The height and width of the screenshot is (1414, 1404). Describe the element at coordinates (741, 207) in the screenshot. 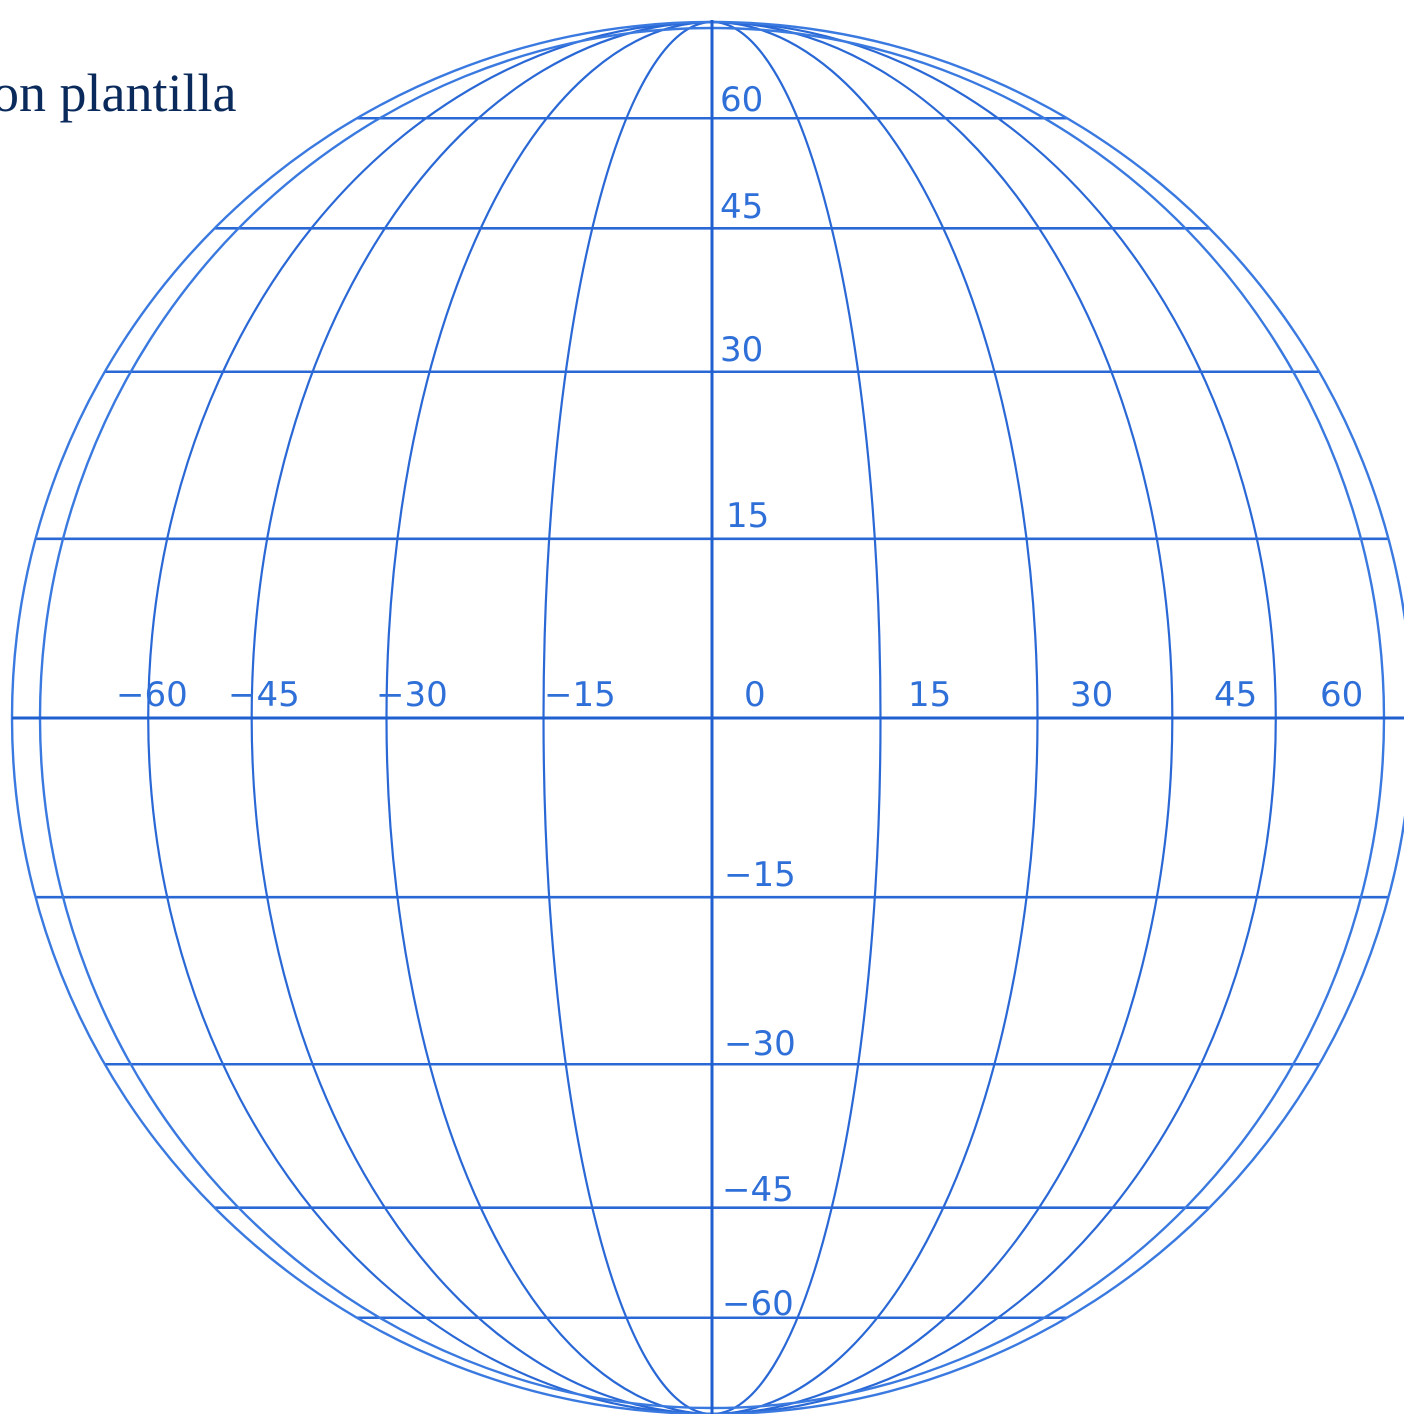

I see `lat-label-45: 45` at that location.